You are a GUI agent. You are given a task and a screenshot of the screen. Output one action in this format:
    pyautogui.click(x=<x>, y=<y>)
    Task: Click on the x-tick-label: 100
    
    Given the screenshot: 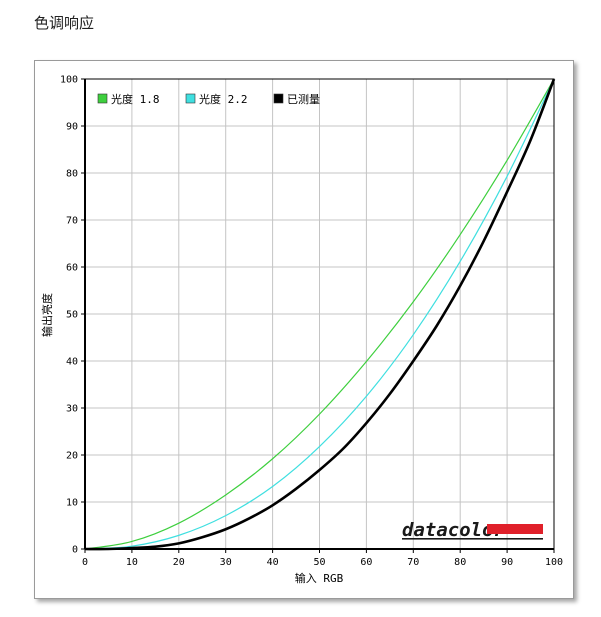 What is the action you would take?
    pyautogui.click(x=554, y=562)
    